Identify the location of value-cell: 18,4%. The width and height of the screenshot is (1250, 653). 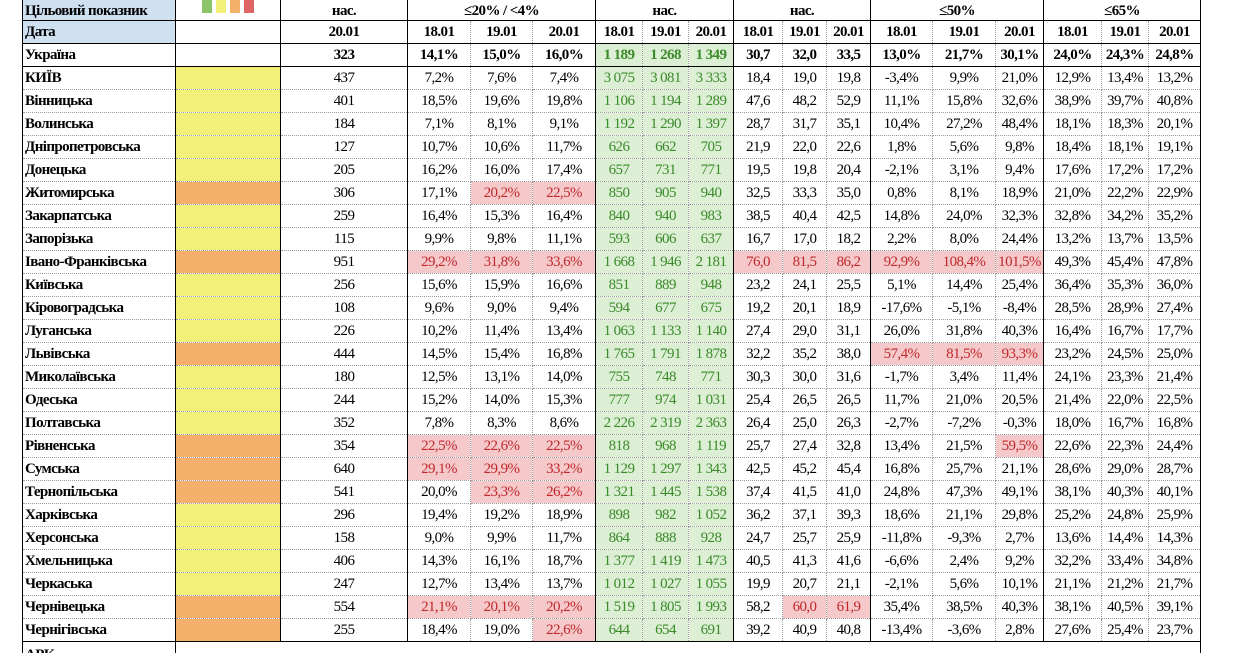
(439, 630).